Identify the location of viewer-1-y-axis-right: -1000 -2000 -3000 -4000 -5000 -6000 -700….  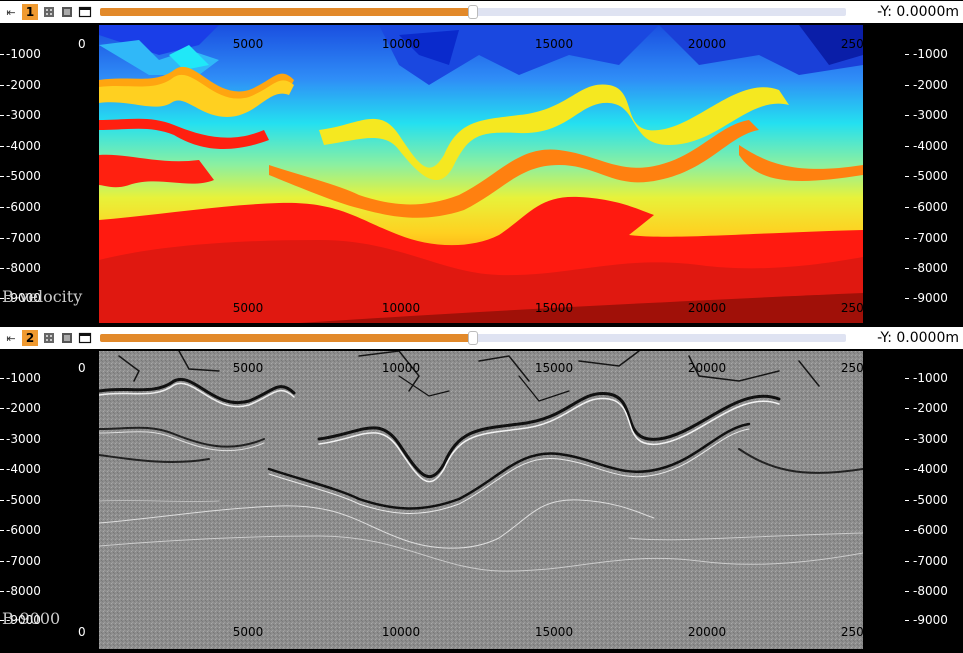
(934, 173).